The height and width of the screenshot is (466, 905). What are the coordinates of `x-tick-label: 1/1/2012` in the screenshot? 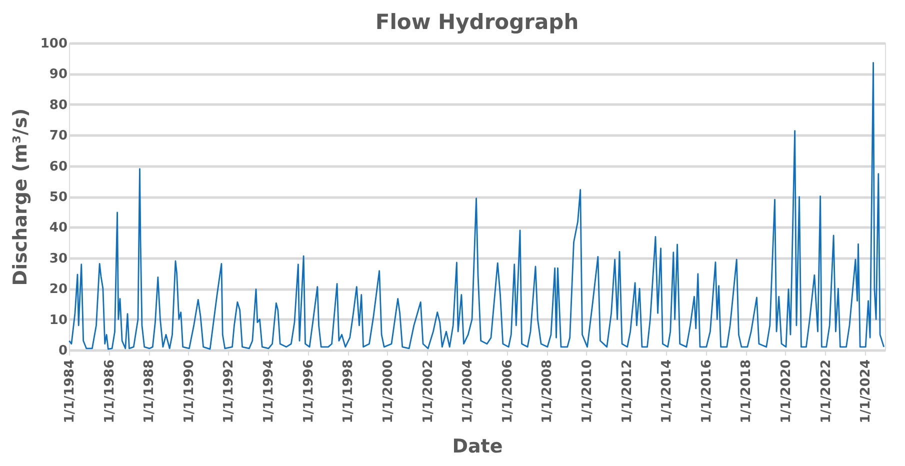 It's located at (627, 392).